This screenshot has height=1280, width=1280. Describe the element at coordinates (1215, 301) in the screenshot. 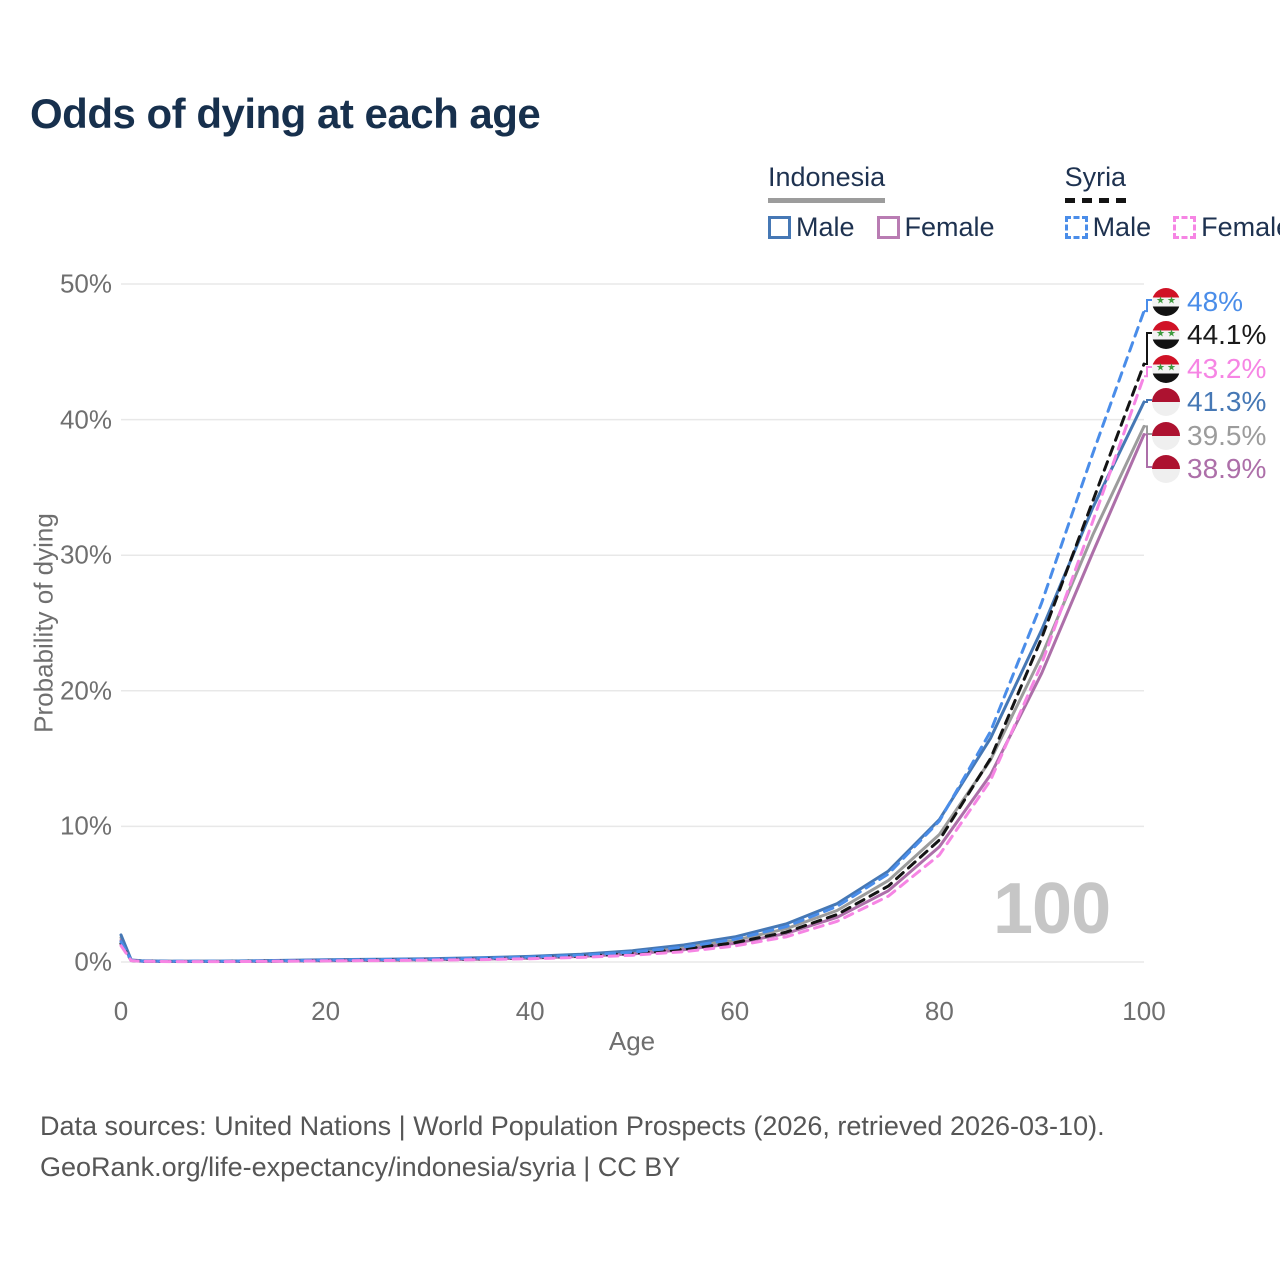

I see `end-label-value: 48%` at that location.